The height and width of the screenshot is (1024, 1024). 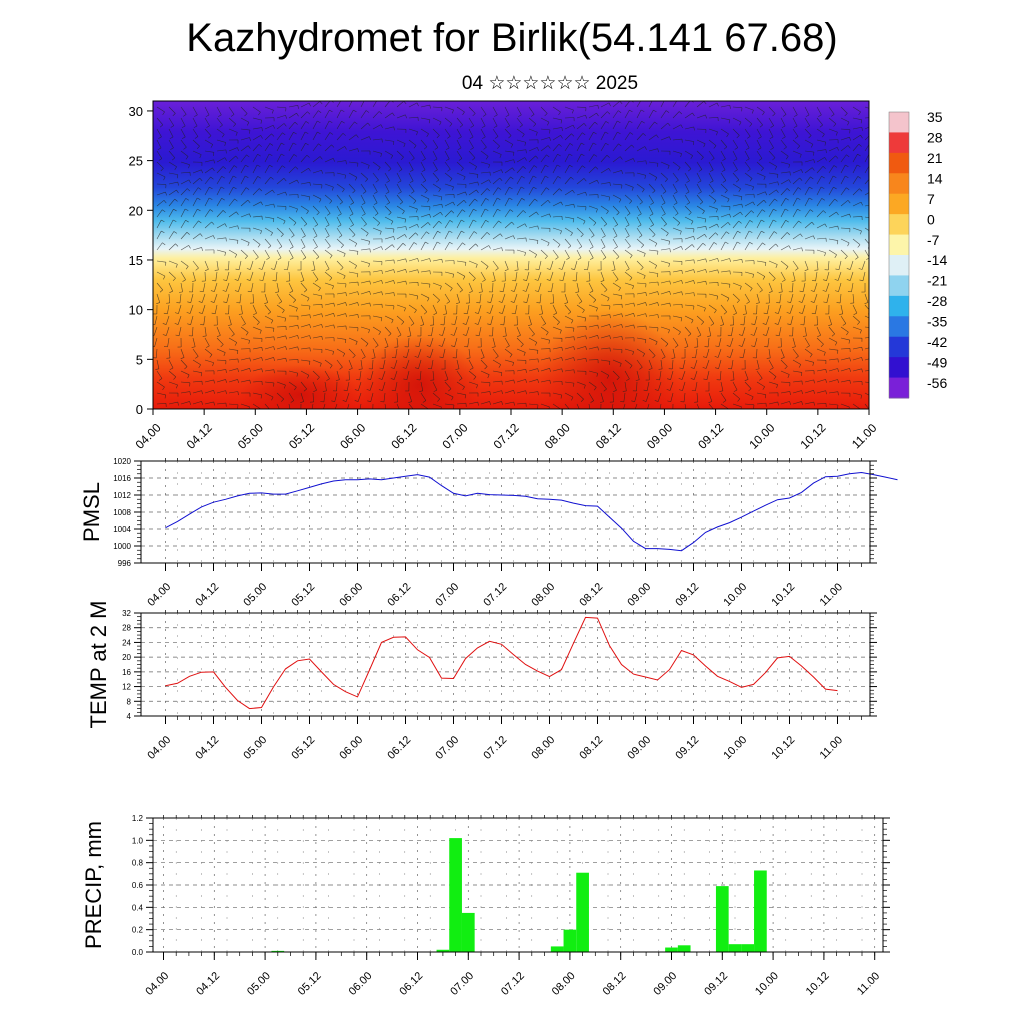 What do you see at coordinates (403, 435) in the screenshot?
I see `heatmap-xtick-label: 06.12` at bounding box center [403, 435].